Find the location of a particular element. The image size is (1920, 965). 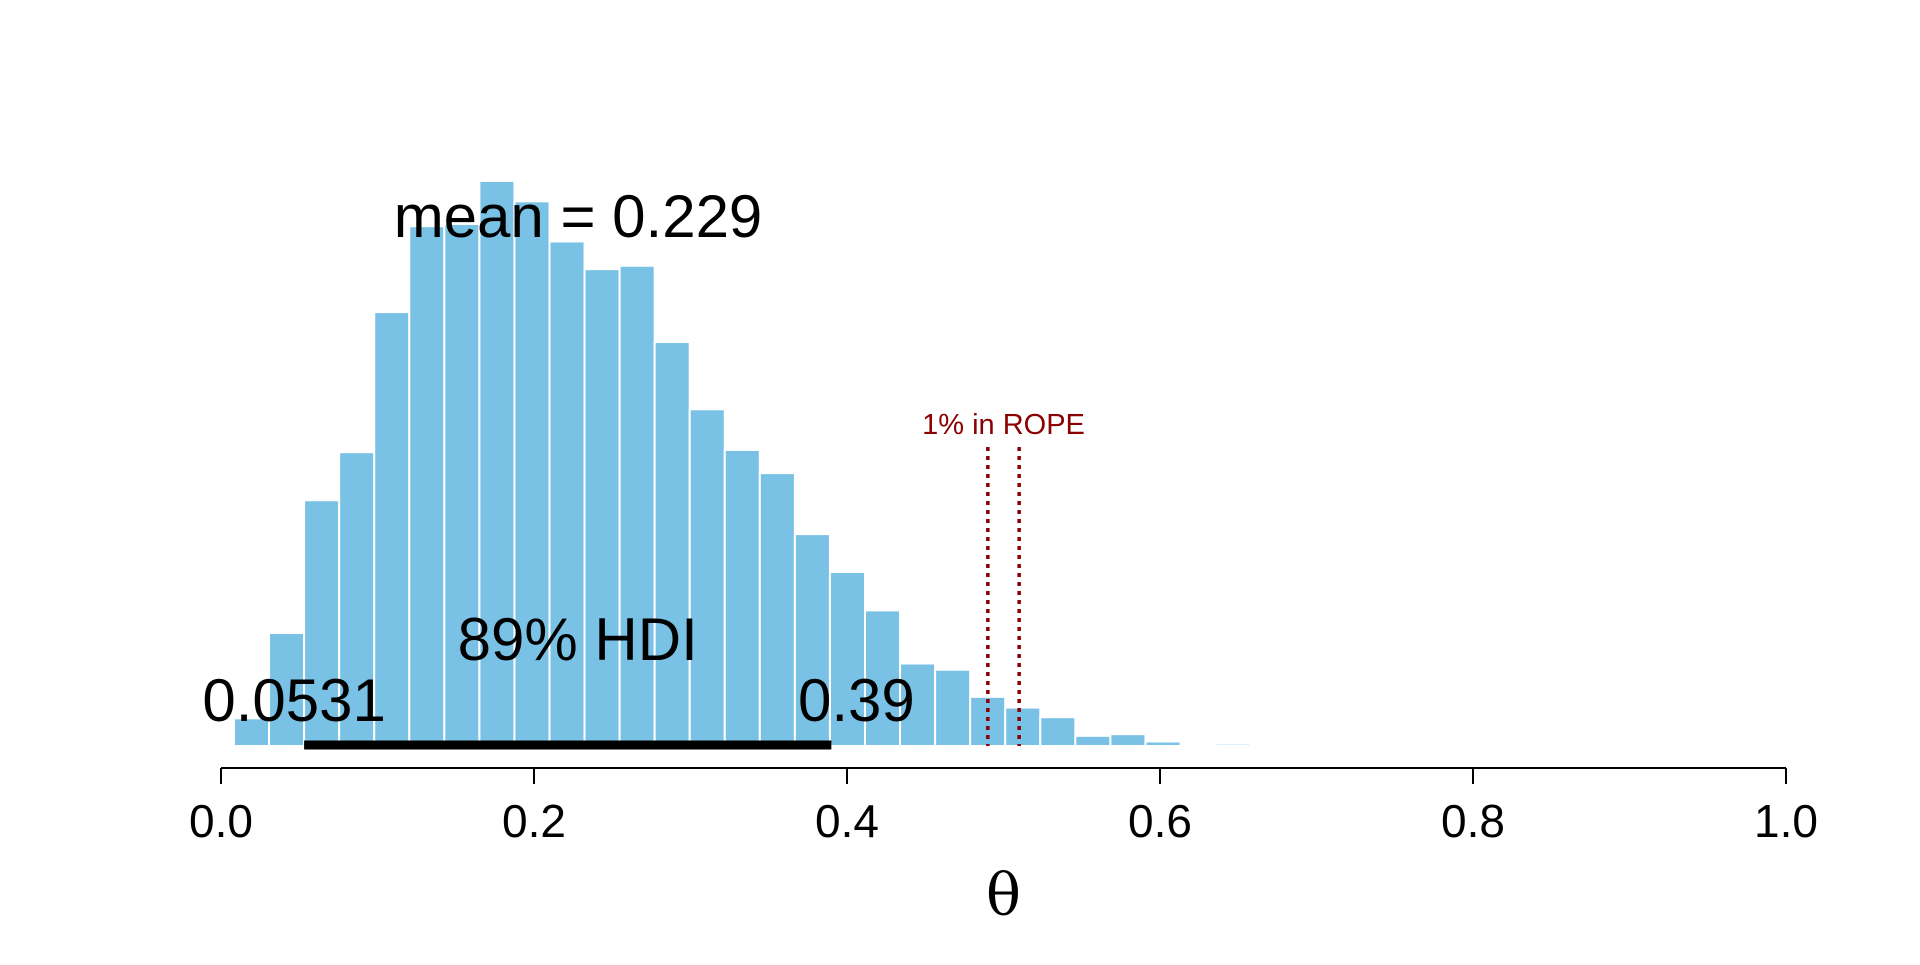

hdi-annotation: 89% HDI 0.0531 0.39 is located at coordinates (558, 678).